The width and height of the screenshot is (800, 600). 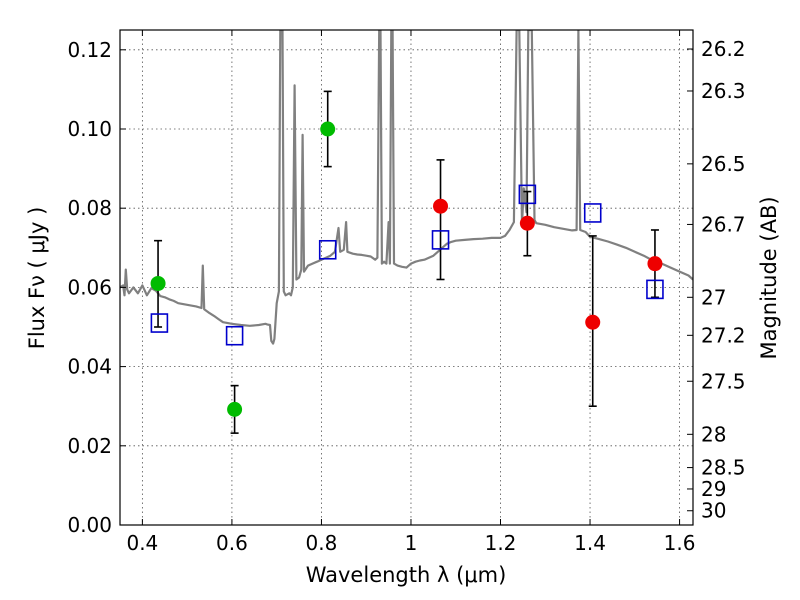 I want to click on right-tick-label: 26.3, so click(x=723, y=91).